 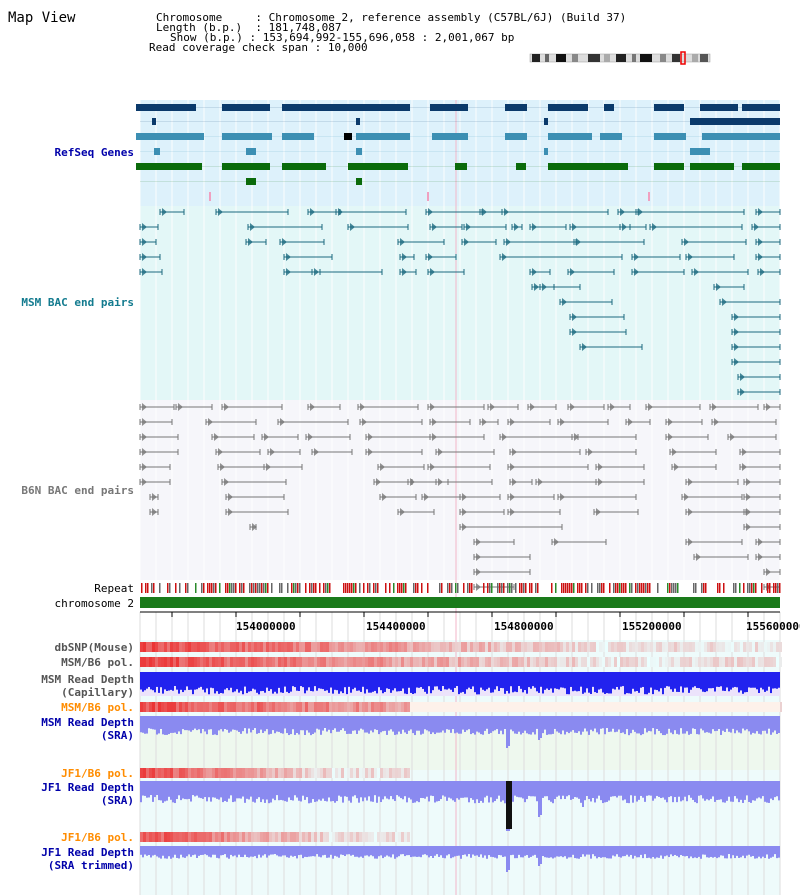 What do you see at coordinates (458, 152) in the screenshot?
I see `refseq-genes-track` at bounding box center [458, 152].